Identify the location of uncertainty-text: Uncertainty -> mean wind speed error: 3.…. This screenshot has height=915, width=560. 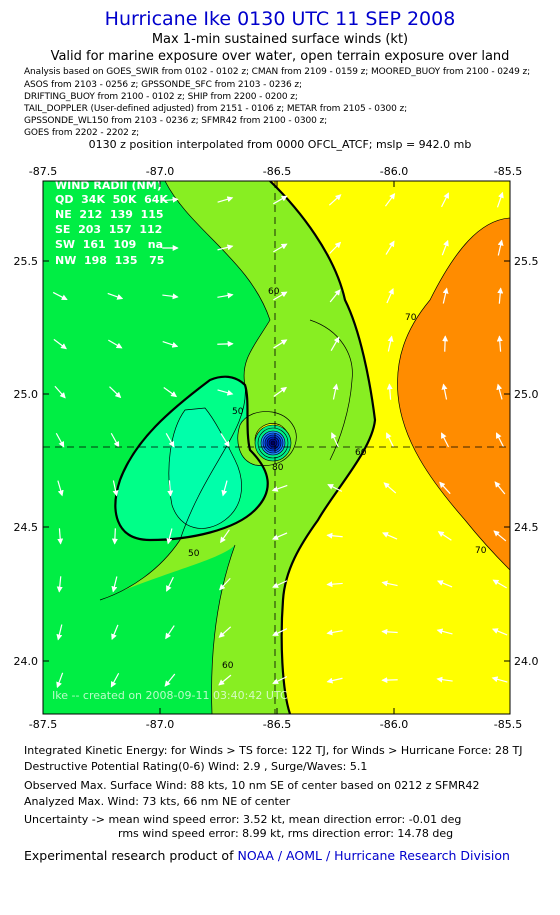
(243, 819).